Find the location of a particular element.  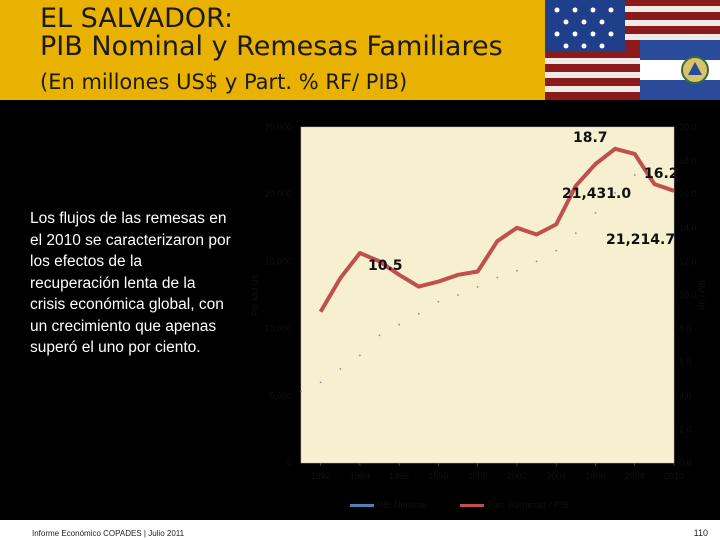

x-tick-label: 2000 is located at coordinates (478, 476).